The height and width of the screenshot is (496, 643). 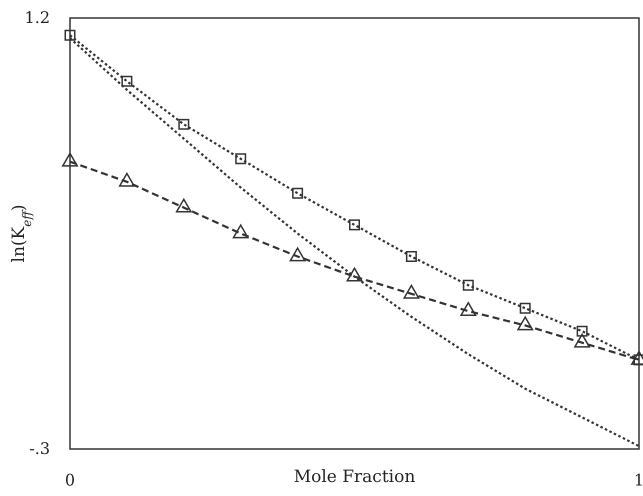 I want to click on y-tick-label: 1.2, so click(x=37, y=18).